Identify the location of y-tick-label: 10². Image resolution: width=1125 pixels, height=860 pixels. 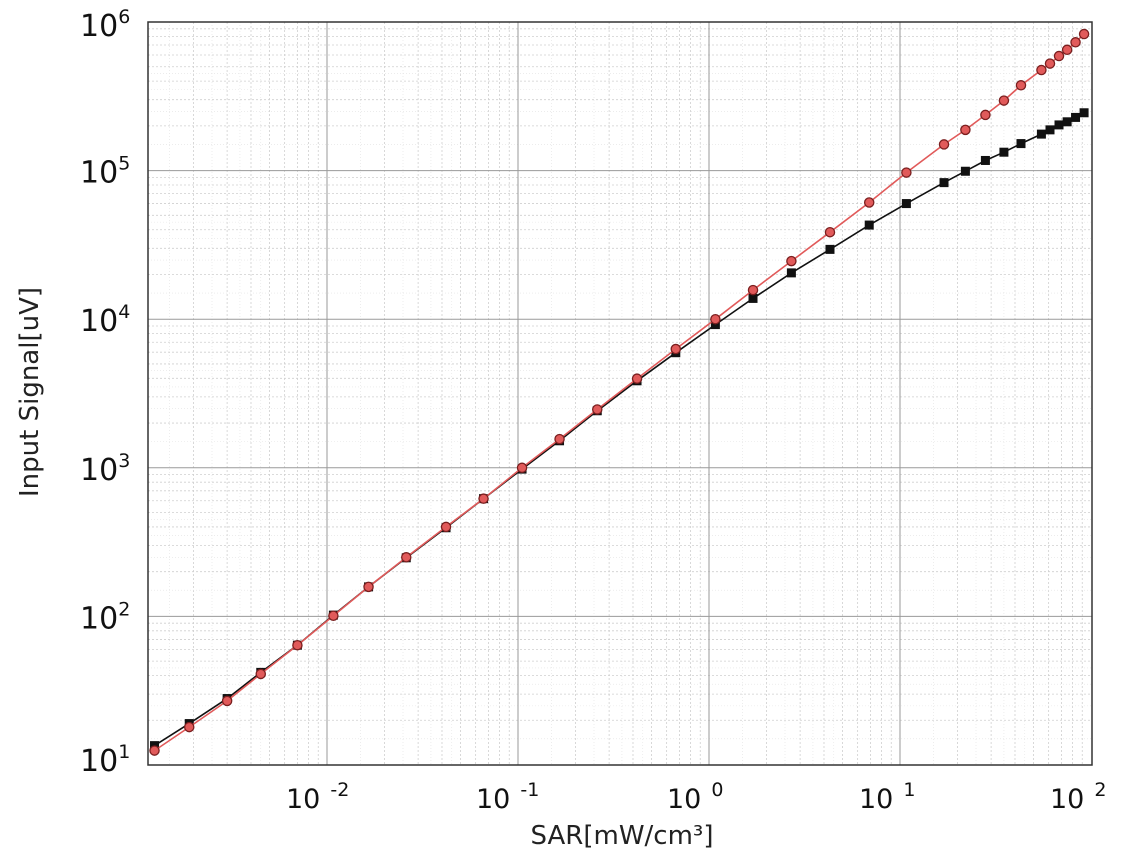
(105, 617).